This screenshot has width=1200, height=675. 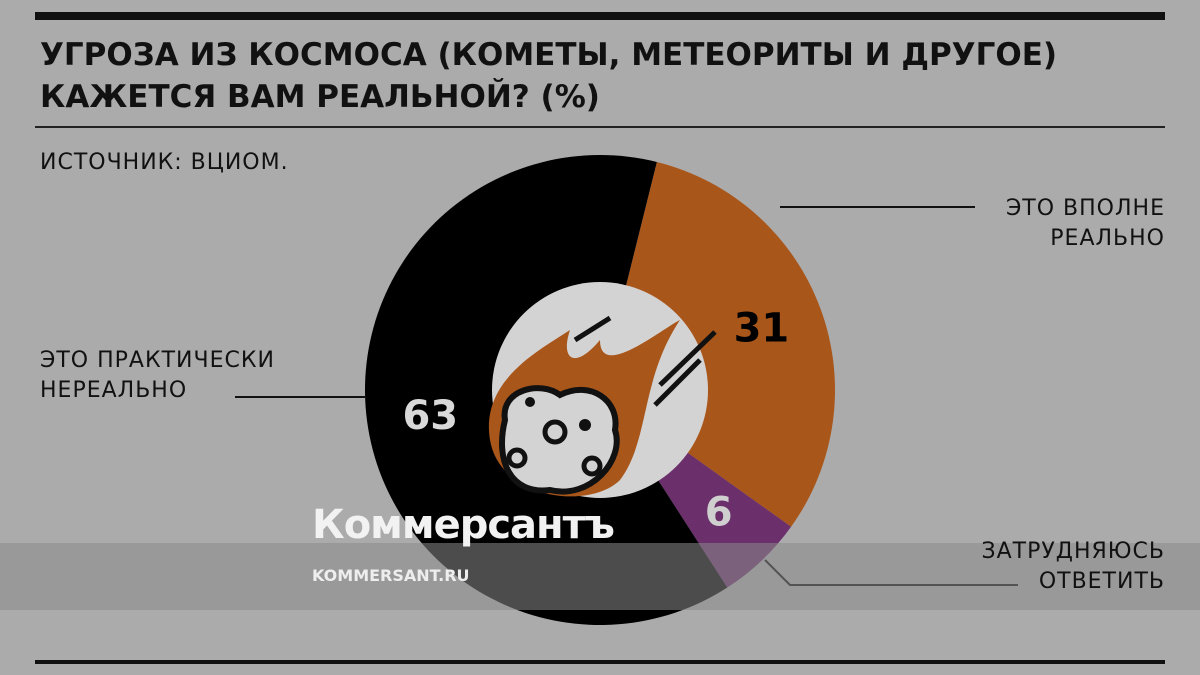 What do you see at coordinates (600, 127) in the screenshot?
I see `rule` at bounding box center [600, 127].